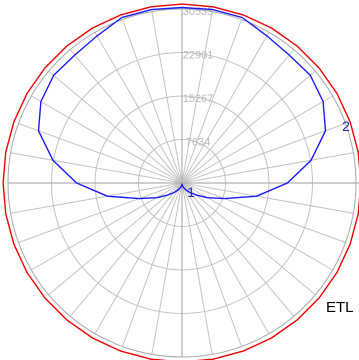 Image resolution: width=359 pixels, height=360 pixels. What do you see at coordinates (191, 192) in the screenshot?
I see `series-1-label: 1` at bounding box center [191, 192].